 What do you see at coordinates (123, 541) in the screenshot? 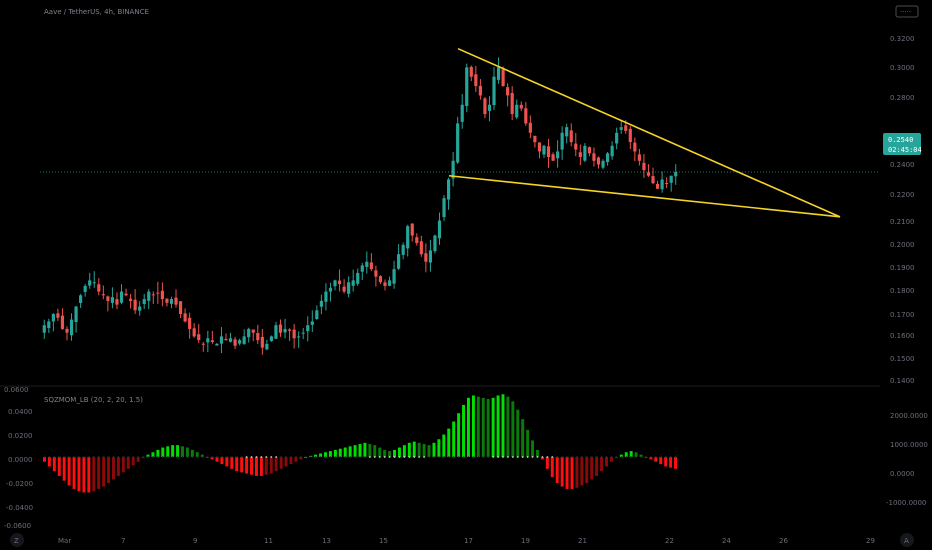
I see `time-label: 7` at bounding box center [123, 541].